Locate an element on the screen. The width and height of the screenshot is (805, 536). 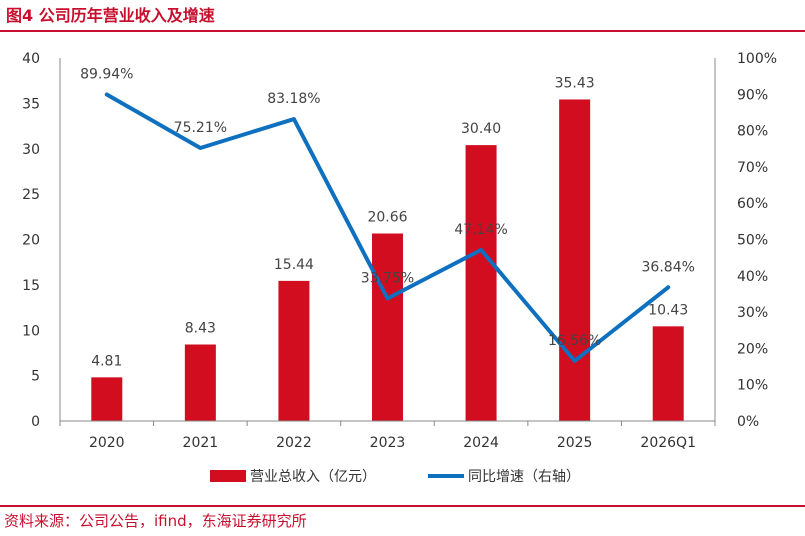
left-tick-label: 30 is located at coordinates (31, 150).